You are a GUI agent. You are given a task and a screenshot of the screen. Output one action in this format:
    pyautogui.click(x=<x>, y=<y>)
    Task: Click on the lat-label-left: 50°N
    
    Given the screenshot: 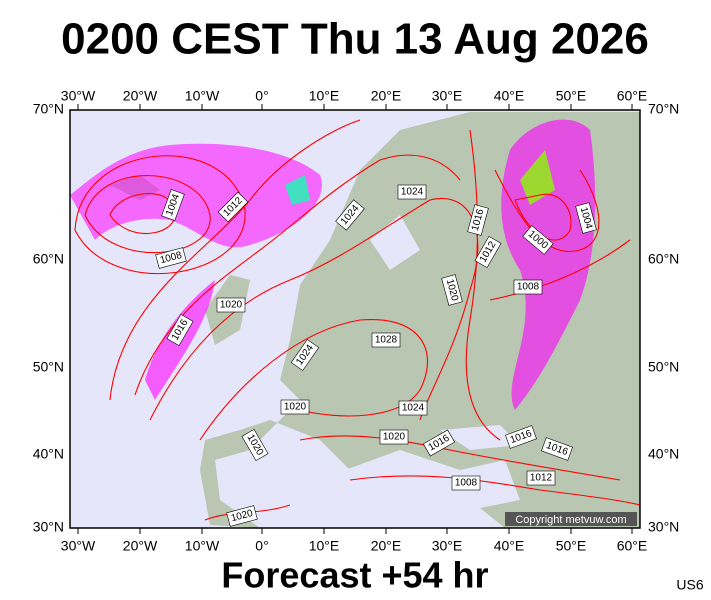 What is the action you would take?
    pyautogui.click(x=48, y=367)
    